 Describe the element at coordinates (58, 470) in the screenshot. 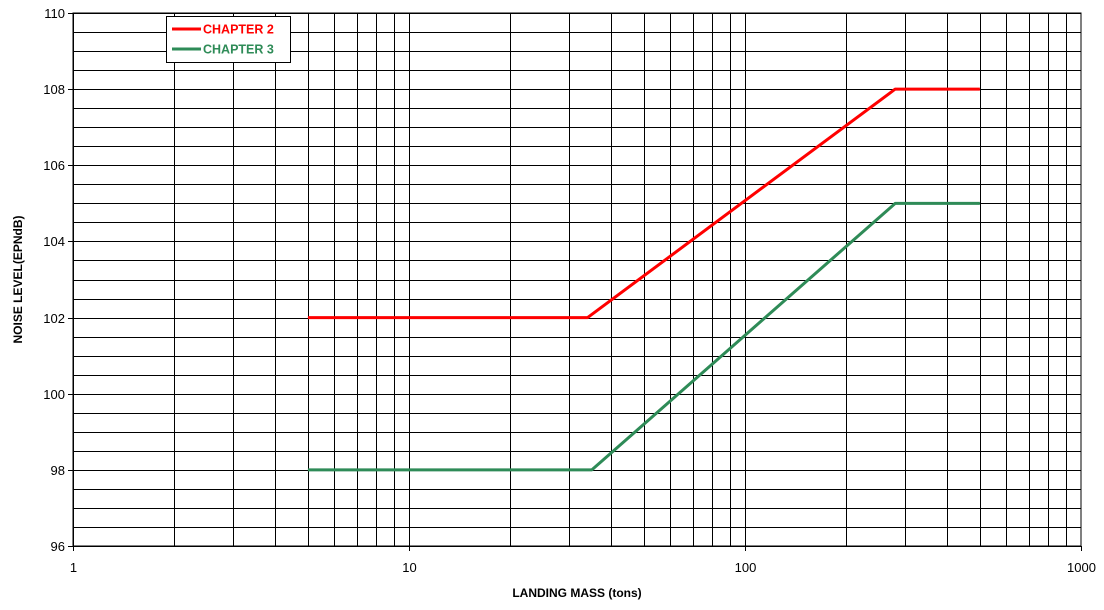

I see `y-tick-label: 98` at that location.